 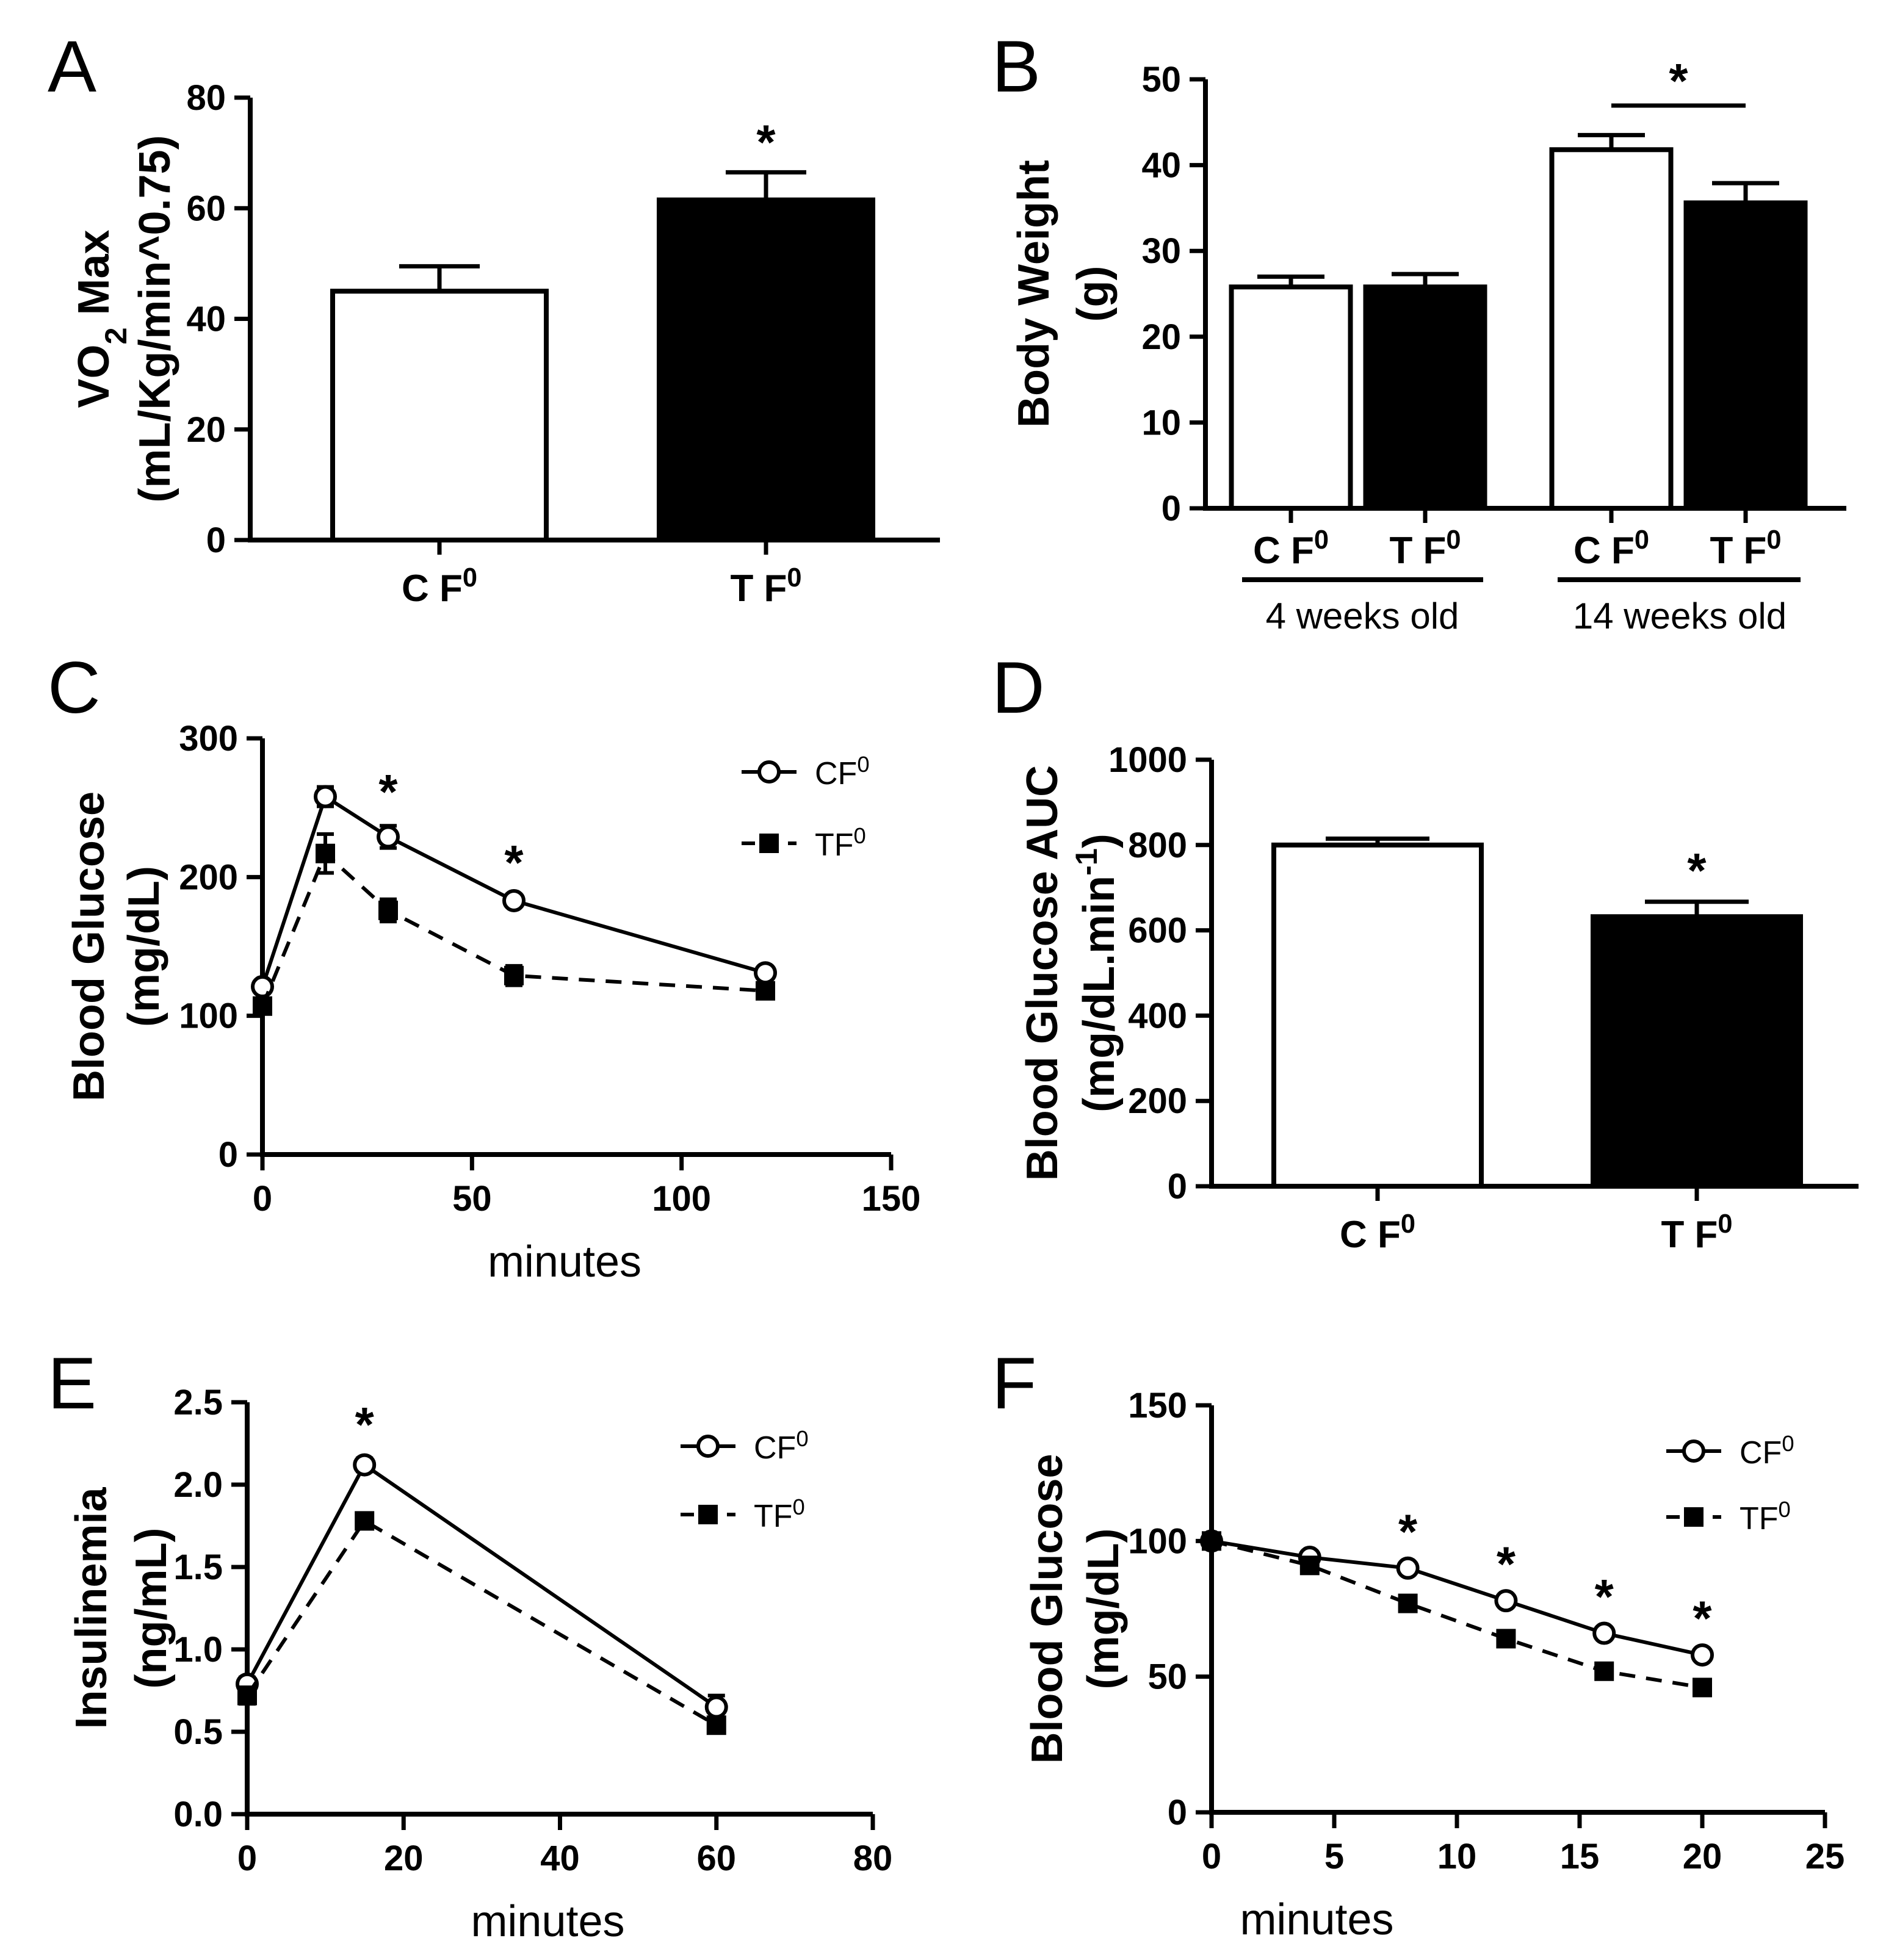 I want to click on y-axis-label-line1: Insulinemia, so click(x=91, y=1607).